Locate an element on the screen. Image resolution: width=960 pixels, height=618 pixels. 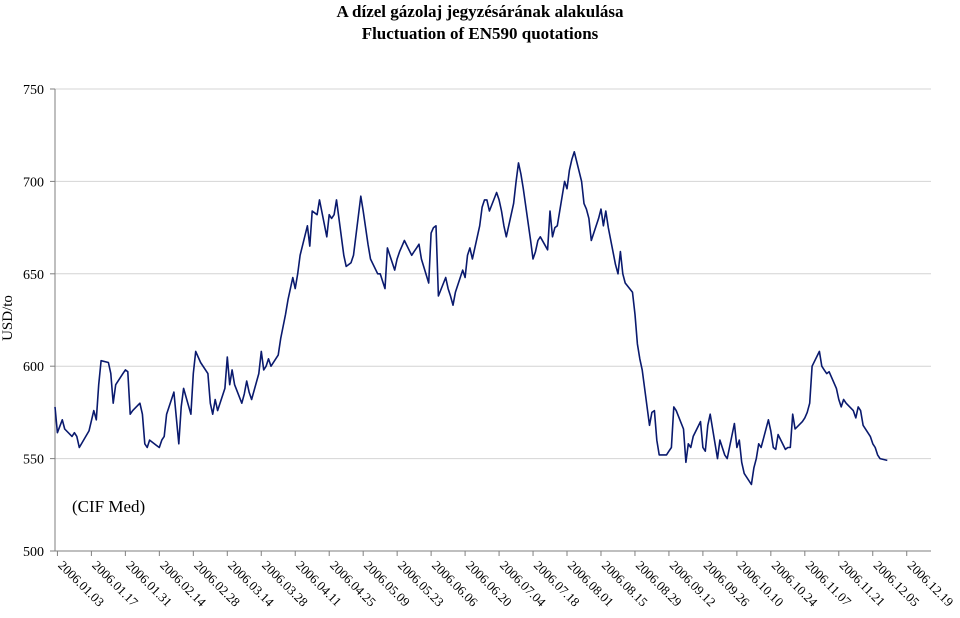
y-axis-label: USD/to is located at coordinates (8, 318).